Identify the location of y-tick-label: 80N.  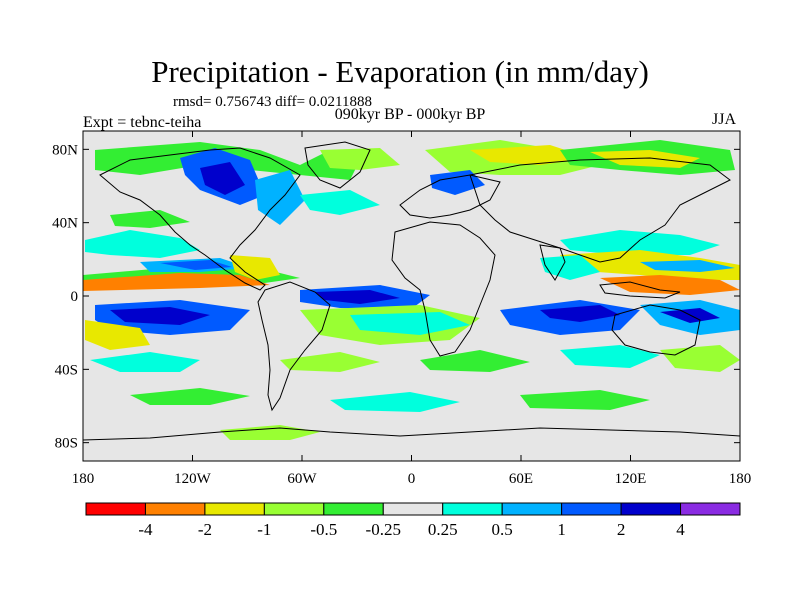
(65, 150).